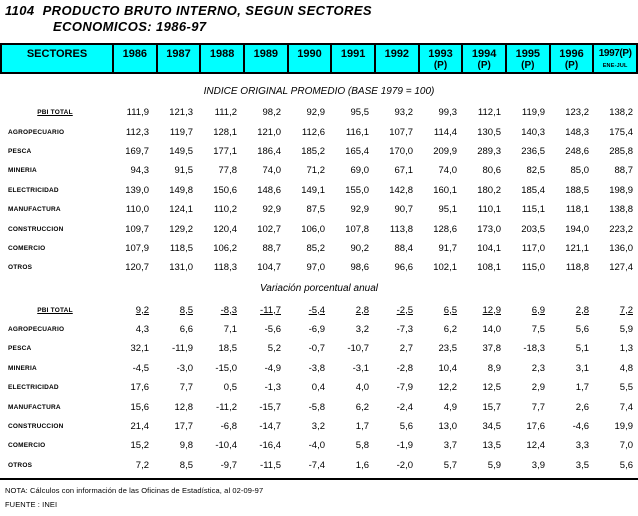 This screenshot has width=638, height=516. I want to click on sector-label: AGROPECUARIO, so click(36, 132).